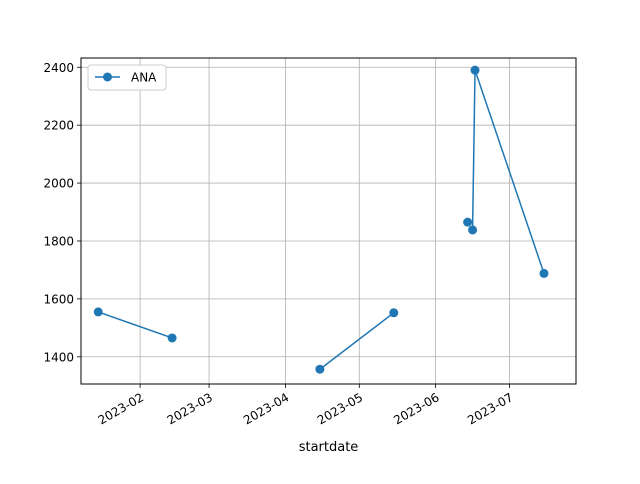 The width and height of the screenshot is (640, 484). I want to click on y-tick-label: 2000, so click(58, 184).